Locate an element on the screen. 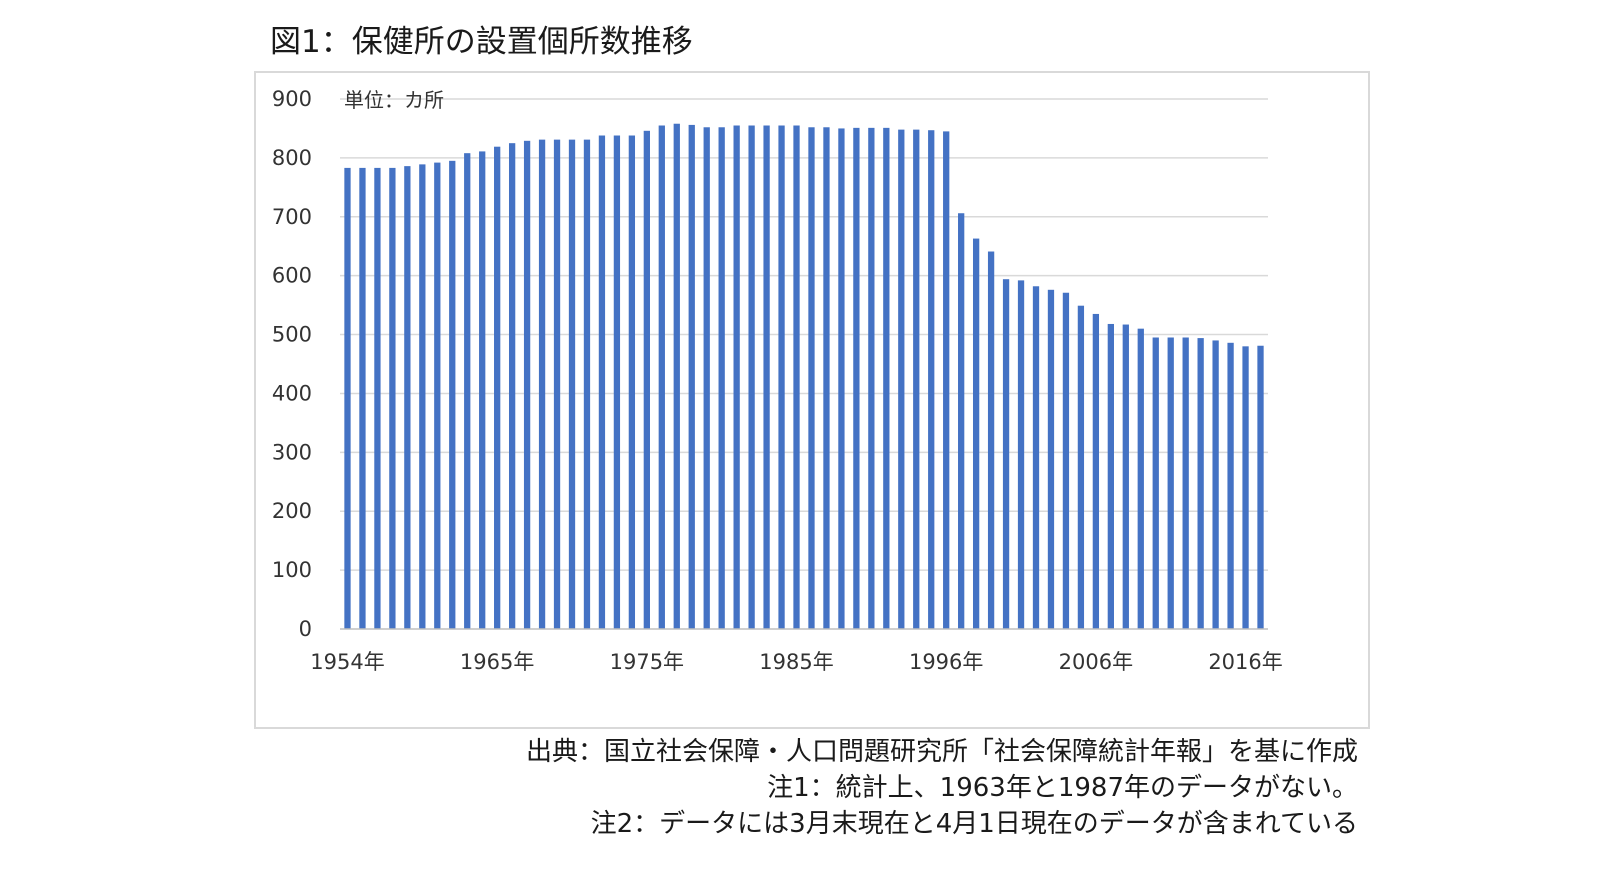  bar-1988年 is located at coordinates (826, 378).